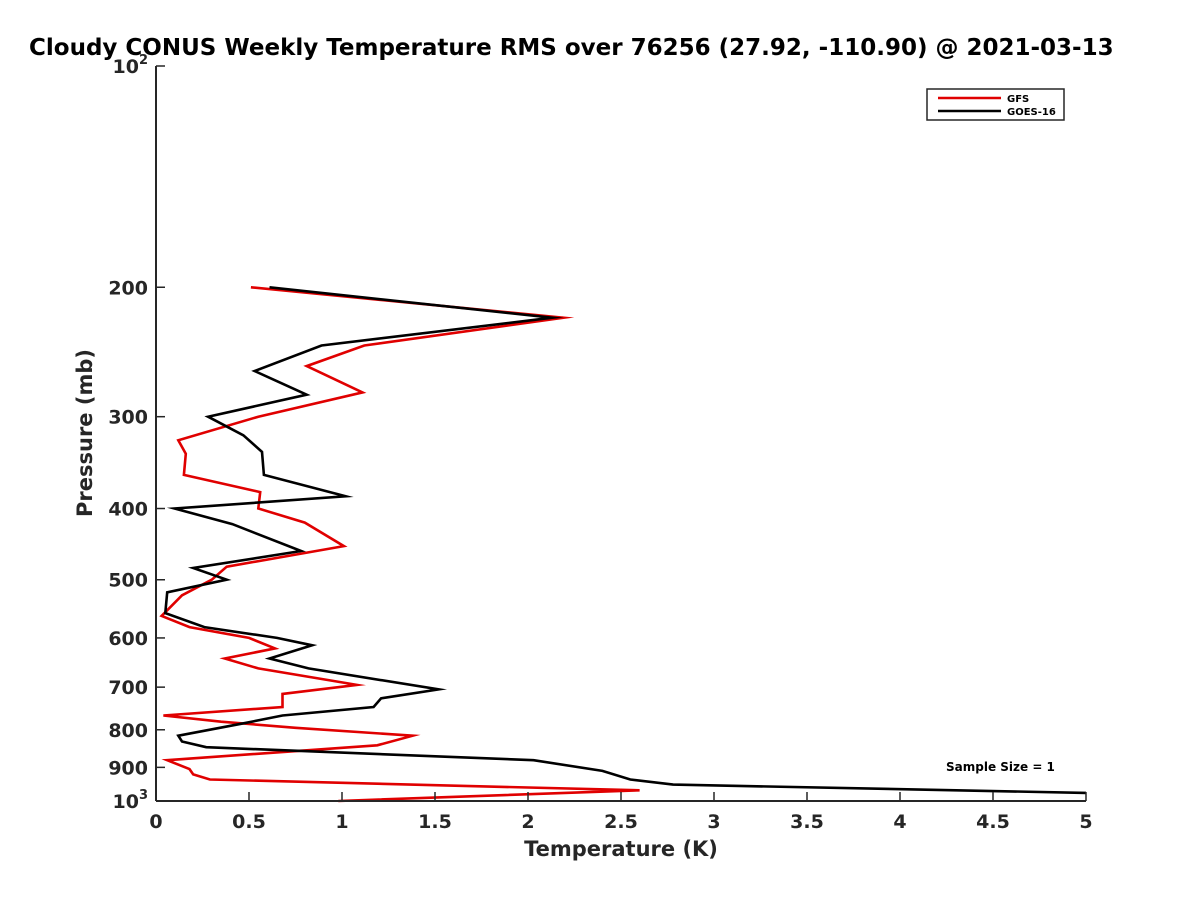  Describe the element at coordinates (341, 822) in the screenshot. I see `x-tick-label: 1` at that location.